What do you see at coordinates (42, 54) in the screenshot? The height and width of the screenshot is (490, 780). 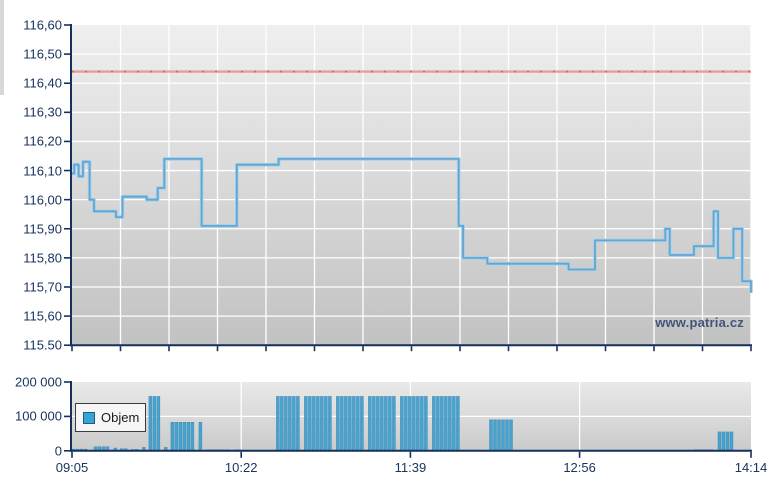 I see `price-axis-tick-label: 116,50` at bounding box center [42, 54].